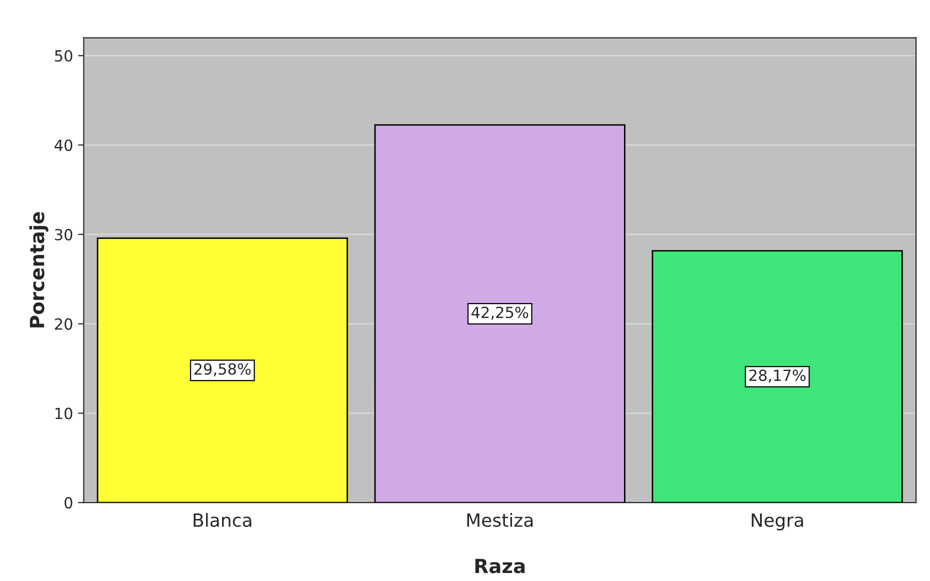 This screenshot has width=930, height=581. Describe the element at coordinates (68, 503) in the screenshot. I see `y-tick-label: 0` at that location.